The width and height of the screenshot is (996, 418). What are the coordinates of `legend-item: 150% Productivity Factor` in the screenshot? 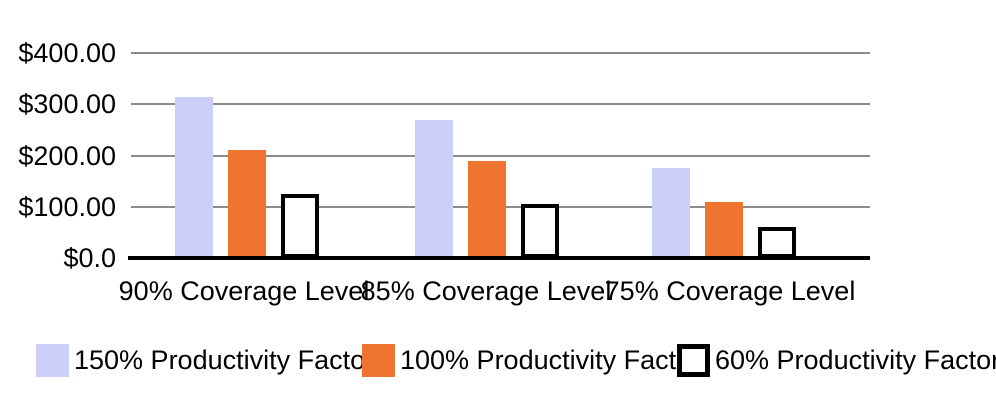 It's located at (205, 360).